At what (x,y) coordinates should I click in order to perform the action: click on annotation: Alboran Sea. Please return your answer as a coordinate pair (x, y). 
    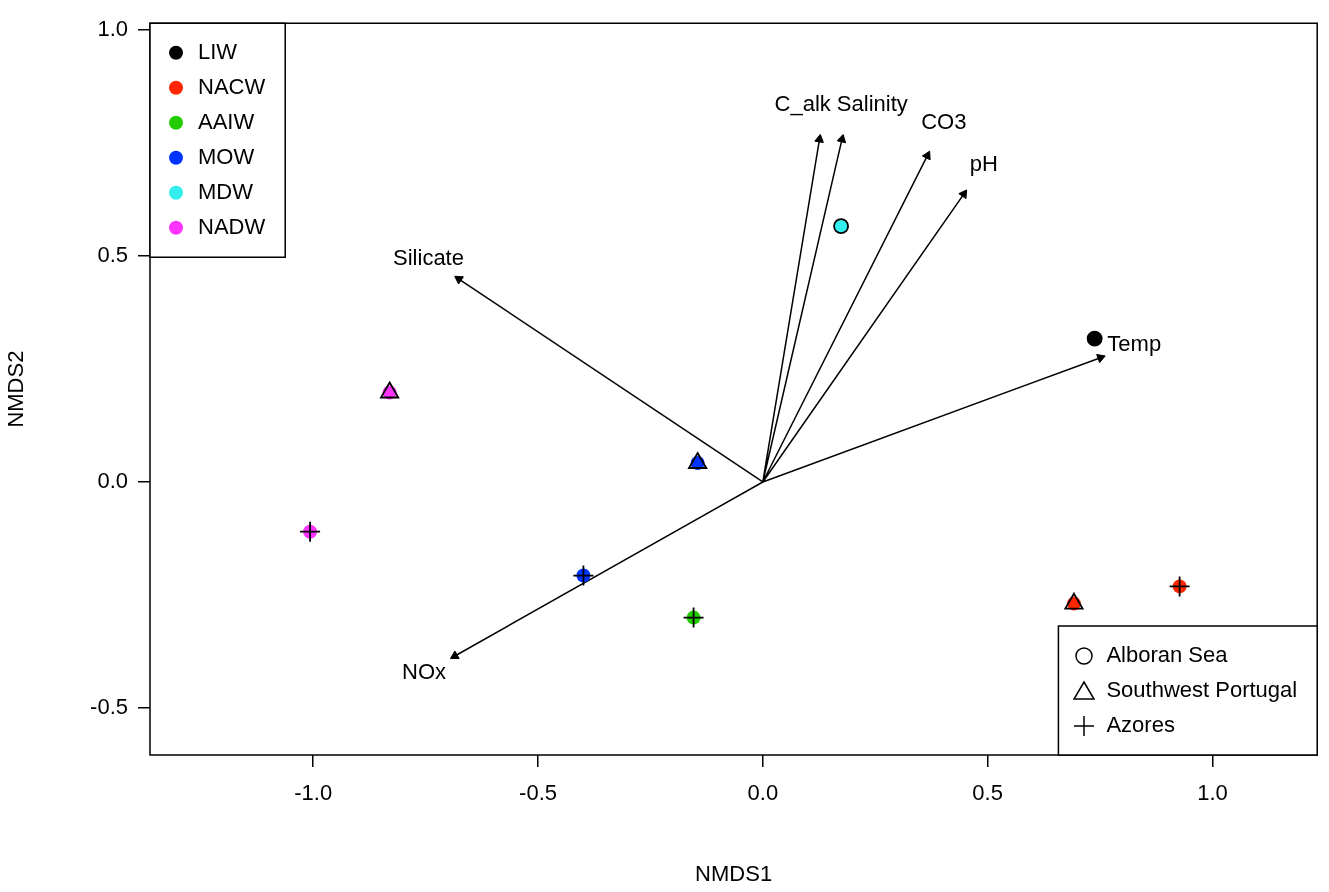
    Looking at the image, I should click on (1167, 654).